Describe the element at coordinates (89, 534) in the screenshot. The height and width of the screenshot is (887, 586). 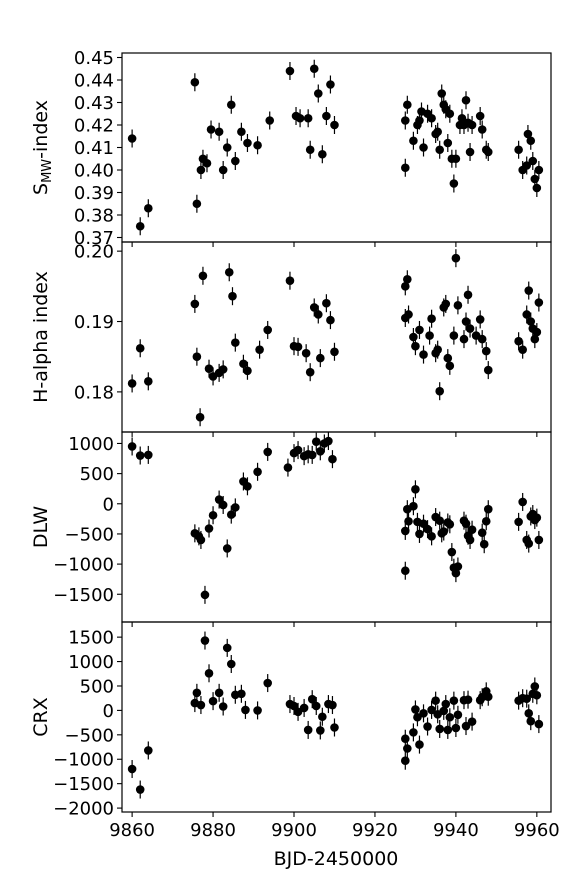
I see `dlw-y-tick-label: −500` at that location.